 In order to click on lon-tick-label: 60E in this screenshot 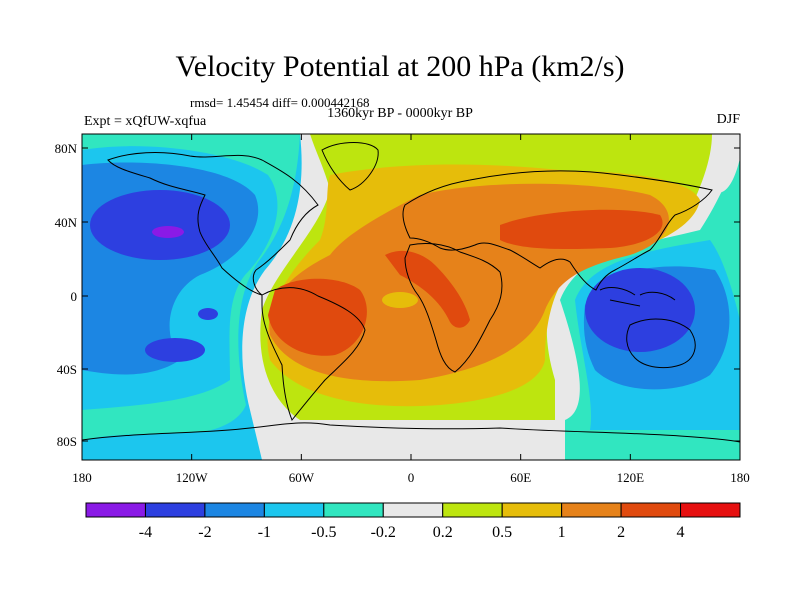, I will do `click(520, 477)`.